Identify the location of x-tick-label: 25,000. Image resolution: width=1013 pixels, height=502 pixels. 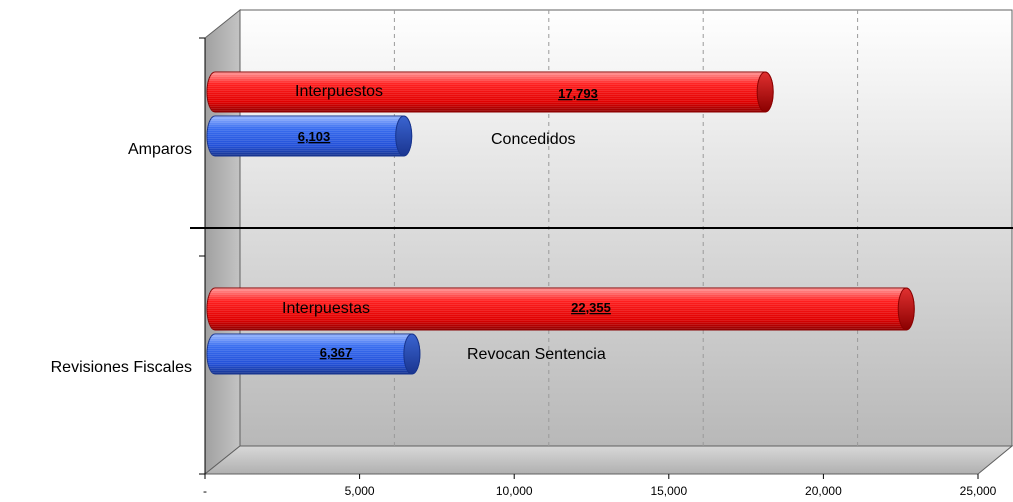
(978, 491).